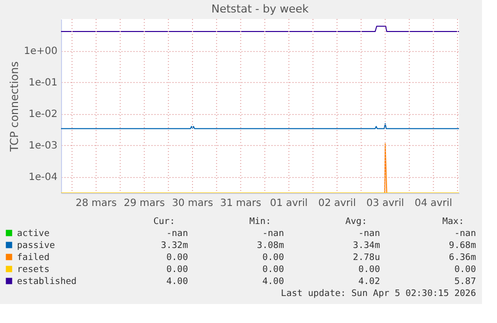 Image resolution: width=497 pixels, height=323 pixels. What do you see at coordinates (289, 203) in the screenshot?
I see `x-tick-label: 01 avril` at bounding box center [289, 203].